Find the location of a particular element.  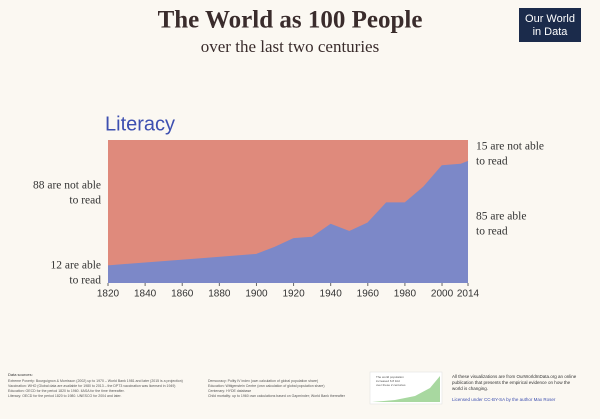

x-tick-label: 1960 is located at coordinates (368, 294).